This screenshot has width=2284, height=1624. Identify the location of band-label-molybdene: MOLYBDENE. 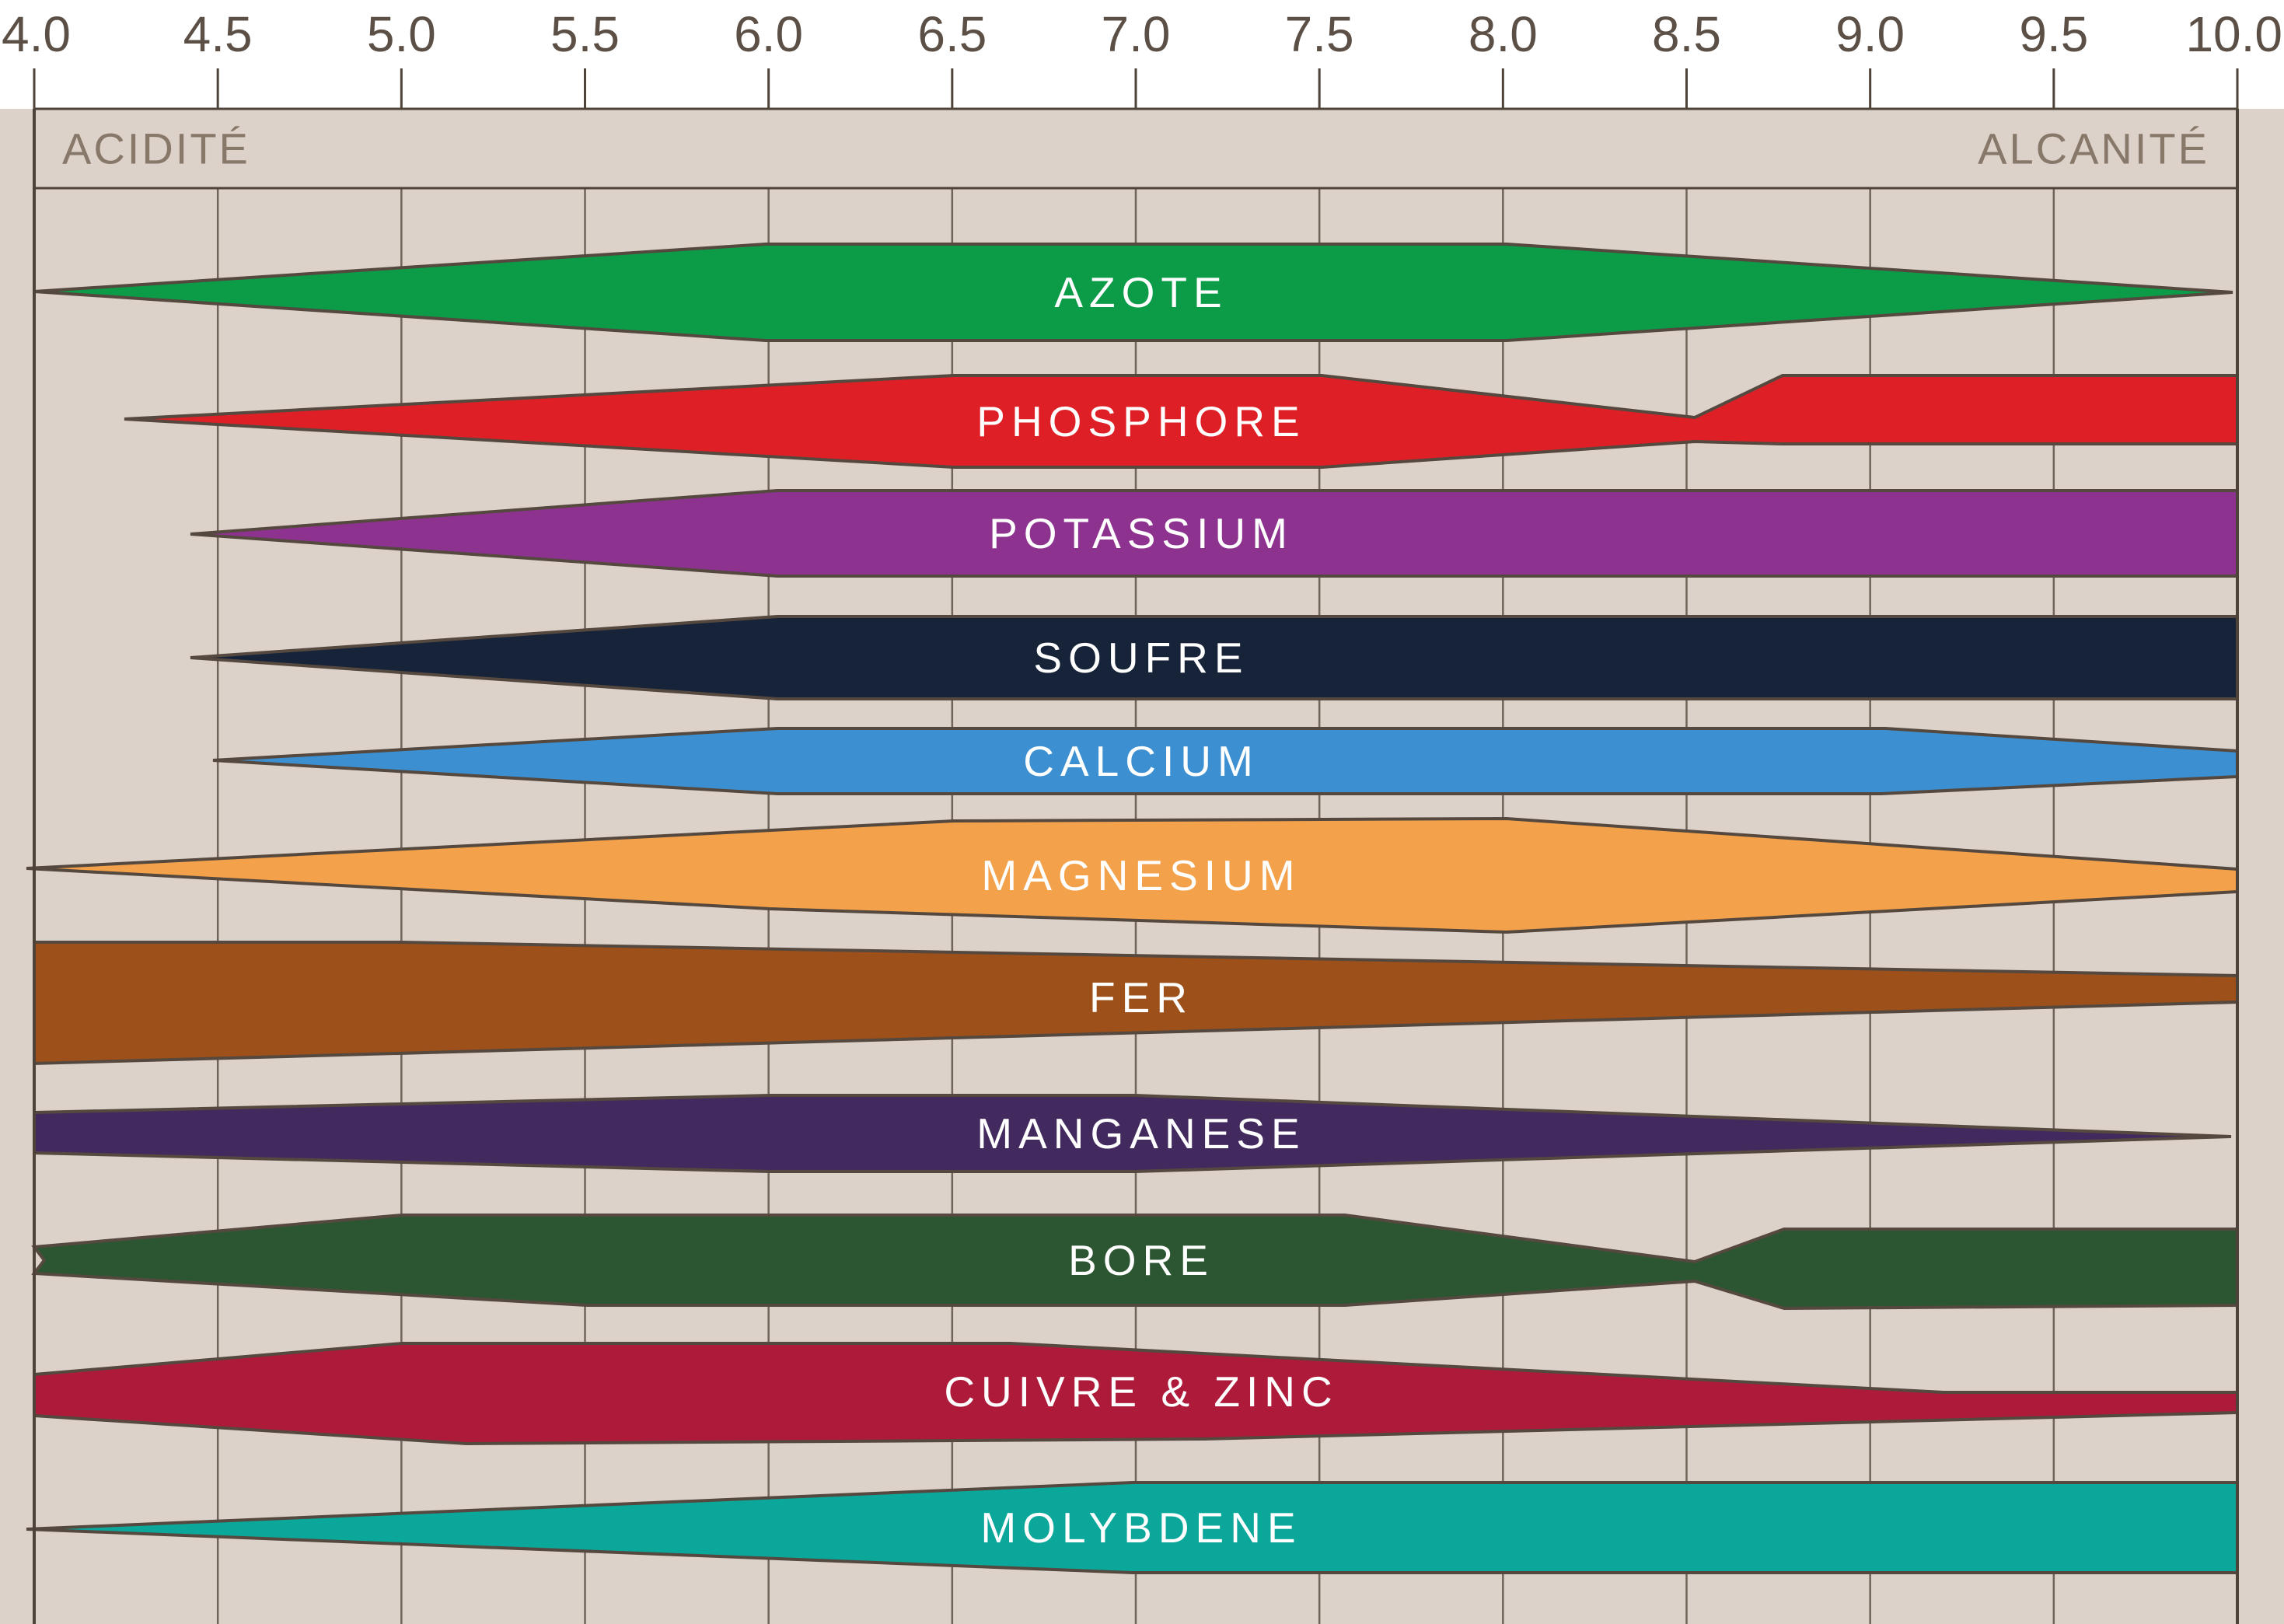
(1140, 1528).